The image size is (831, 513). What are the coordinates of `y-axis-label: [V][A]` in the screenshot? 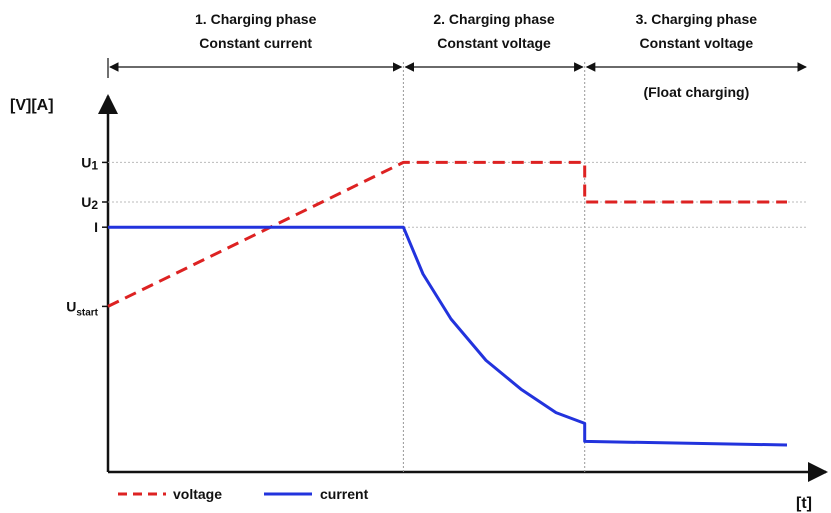 It's located at (32, 105).